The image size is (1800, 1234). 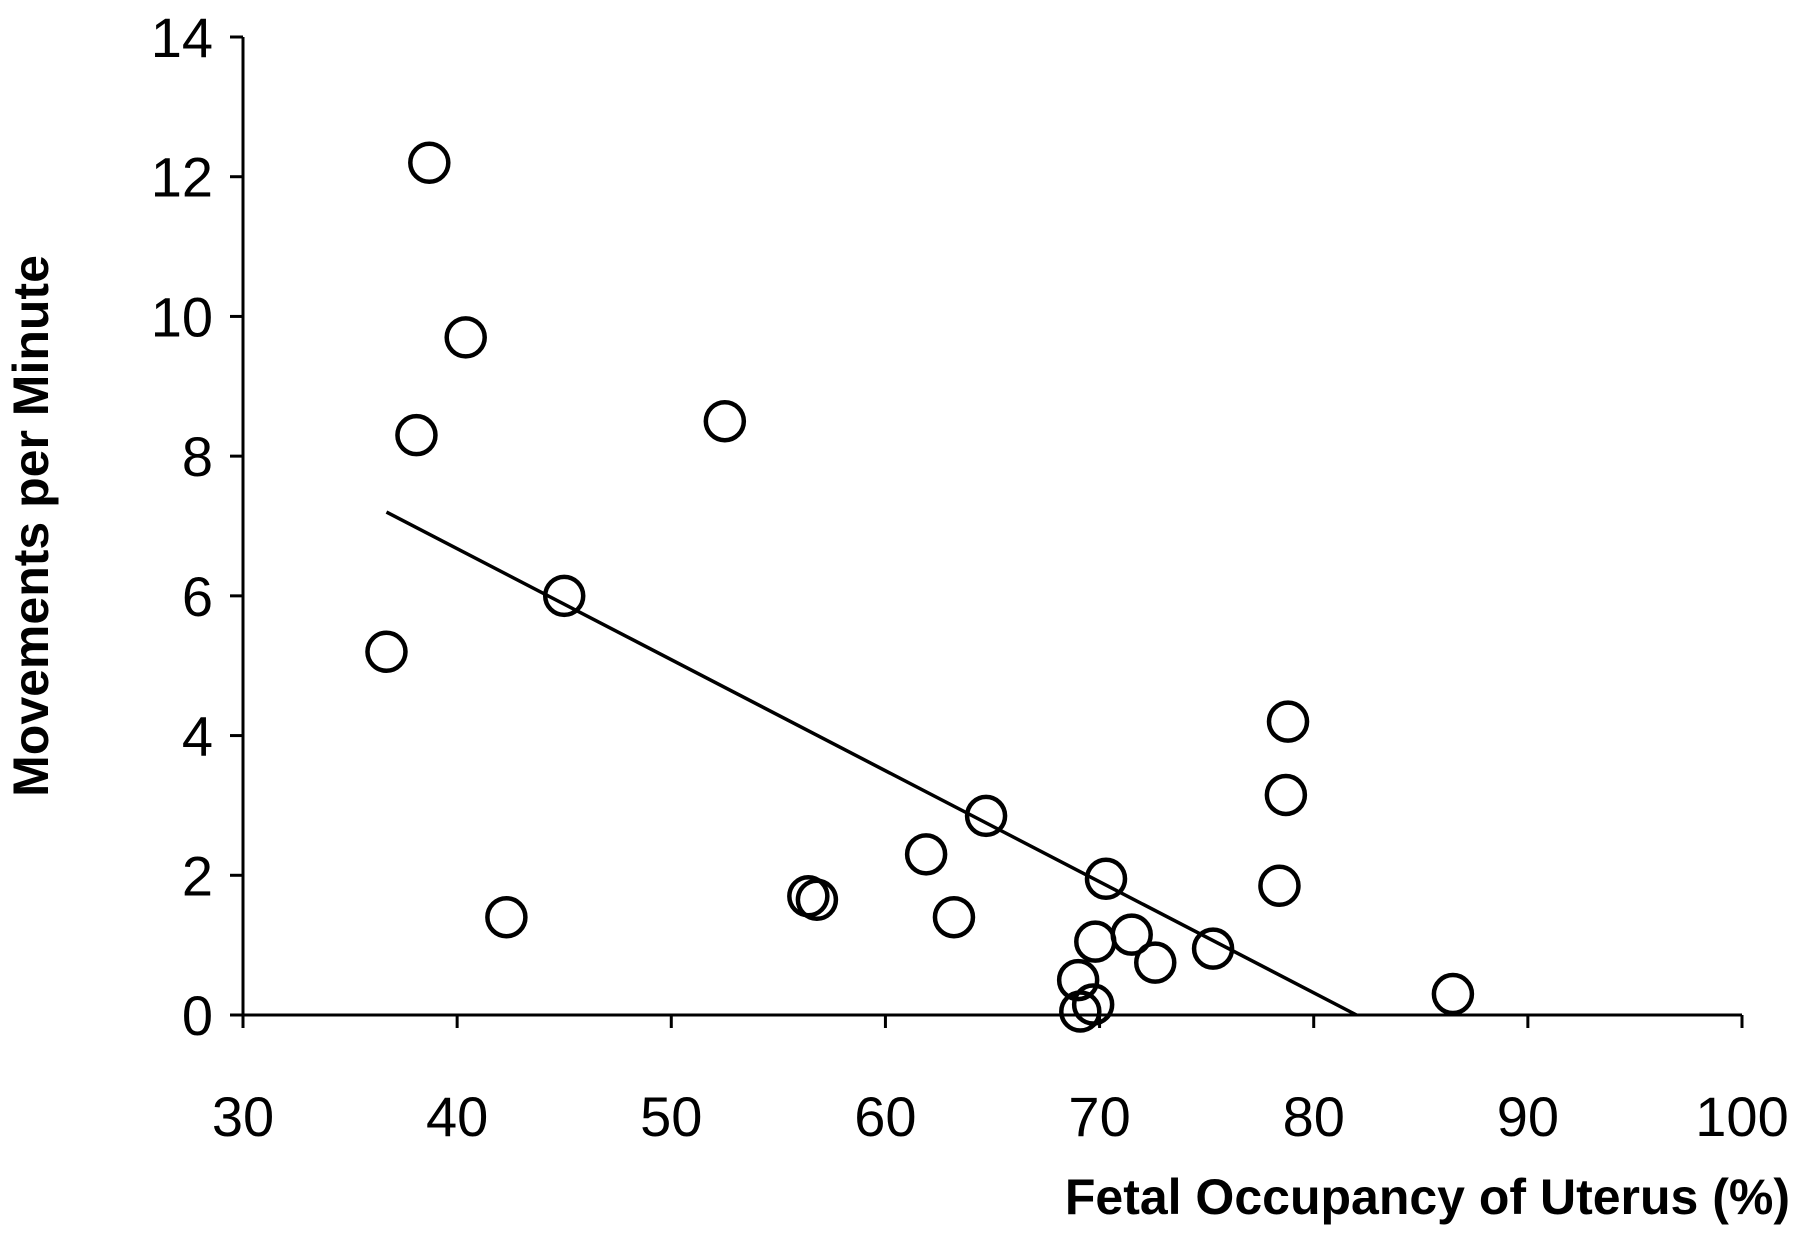 I want to click on x-tick-label: 40, so click(x=457, y=1116).